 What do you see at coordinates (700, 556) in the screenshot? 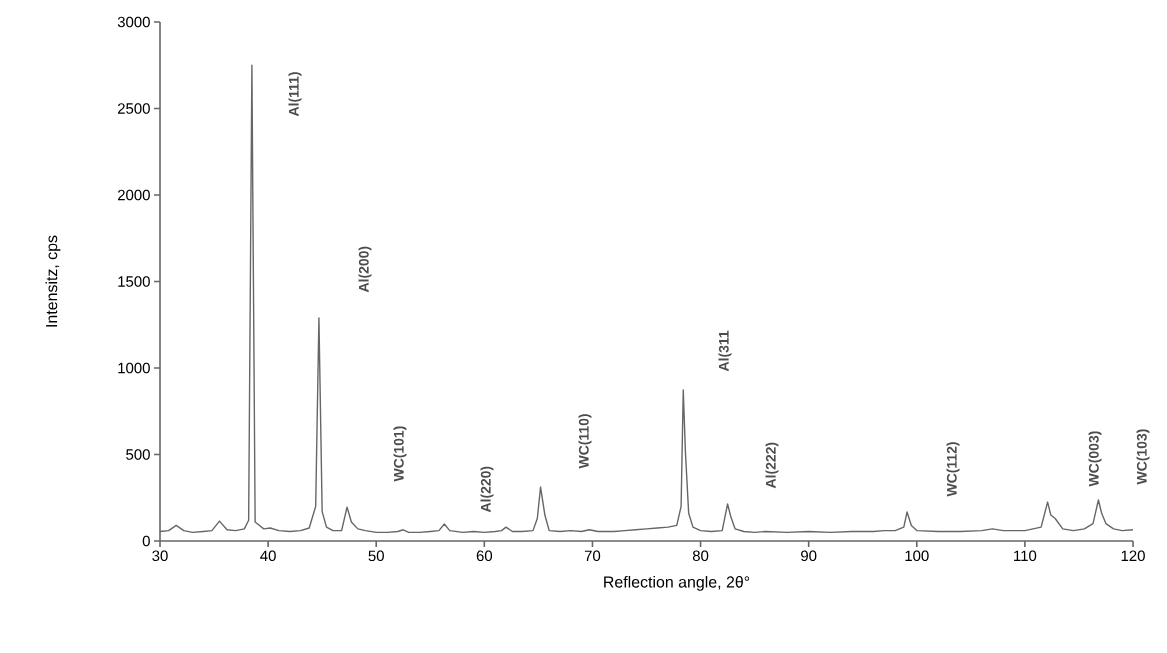
I see `x-tick-label: 80` at bounding box center [700, 556].